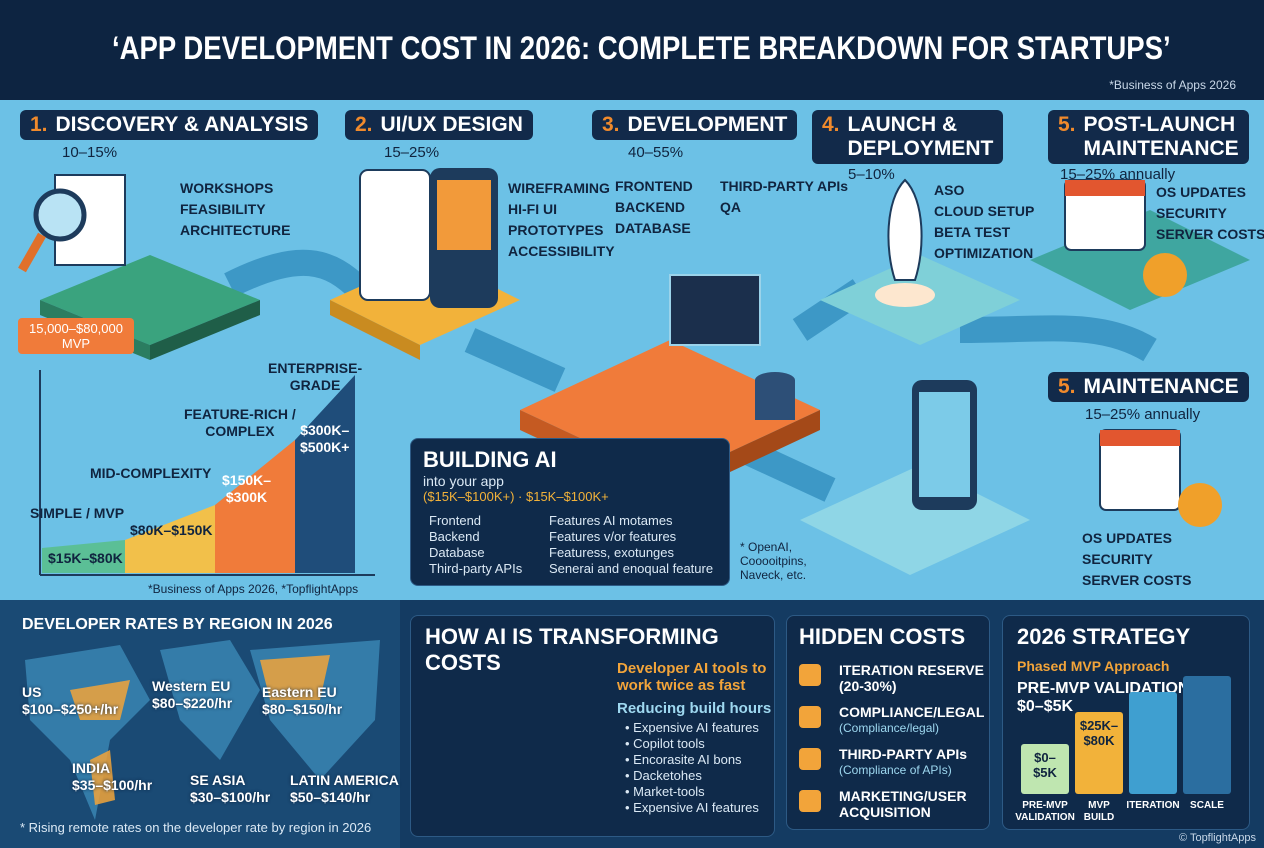  I want to click on list-item: Cooooitpins,, so click(773, 561).